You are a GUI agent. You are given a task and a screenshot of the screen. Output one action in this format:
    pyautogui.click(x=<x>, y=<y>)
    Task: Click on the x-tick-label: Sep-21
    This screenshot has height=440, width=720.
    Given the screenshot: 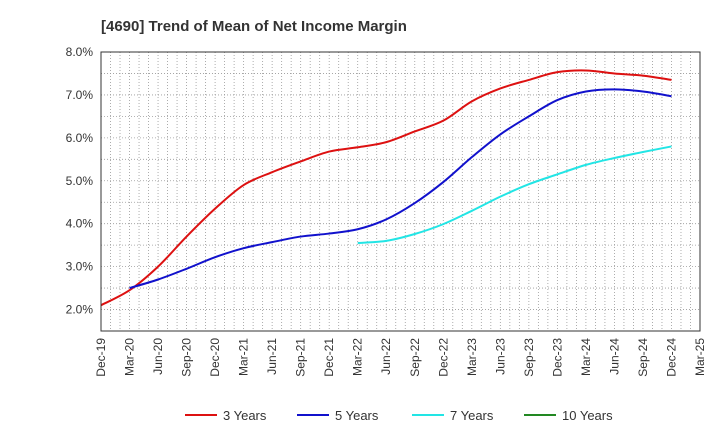 What is the action you would take?
    pyautogui.click(x=301, y=357)
    